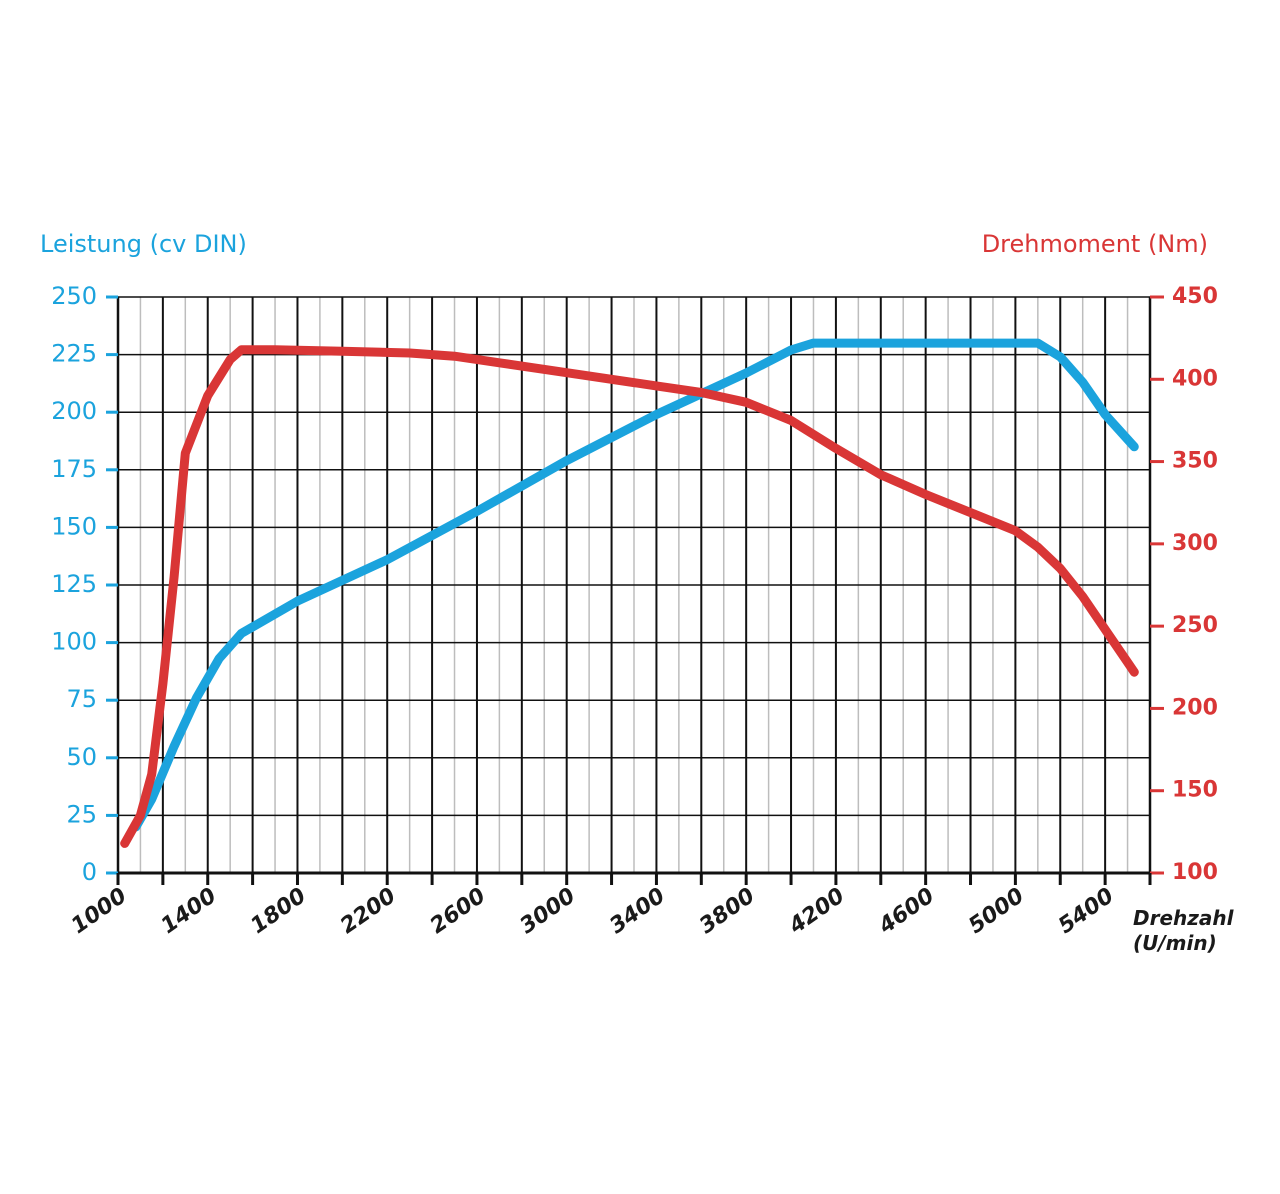  What do you see at coordinates (1195, 625) in the screenshot?
I see `y-right-tick-label: 250` at bounding box center [1195, 625].